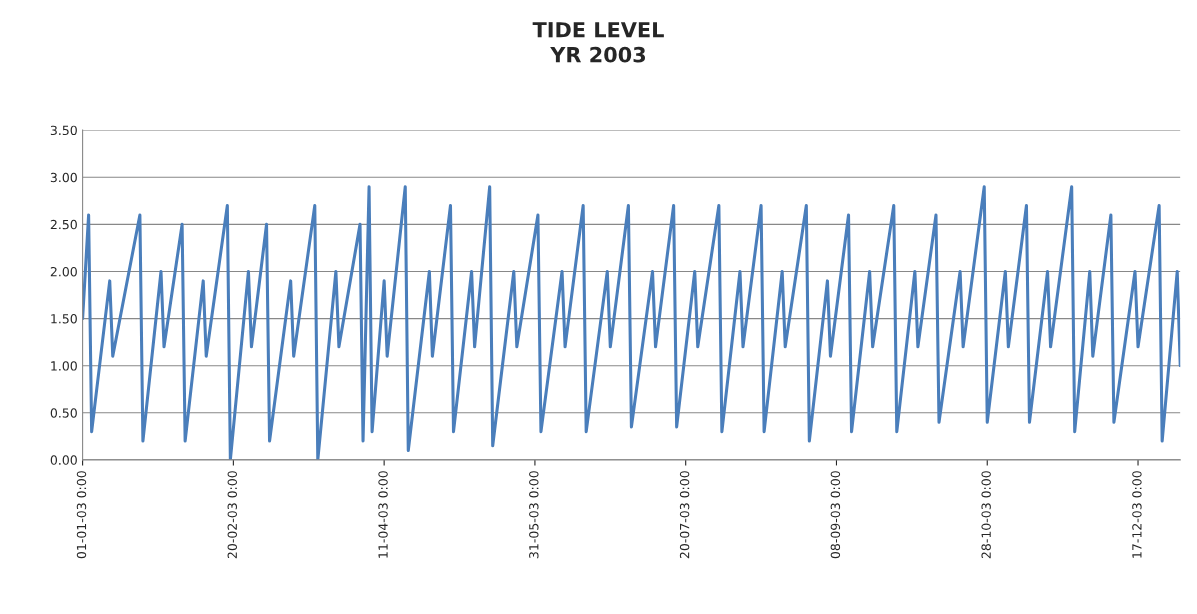  Describe the element at coordinates (64, 319) in the screenshot. I see `y-tick-label: 1.50` at that location.